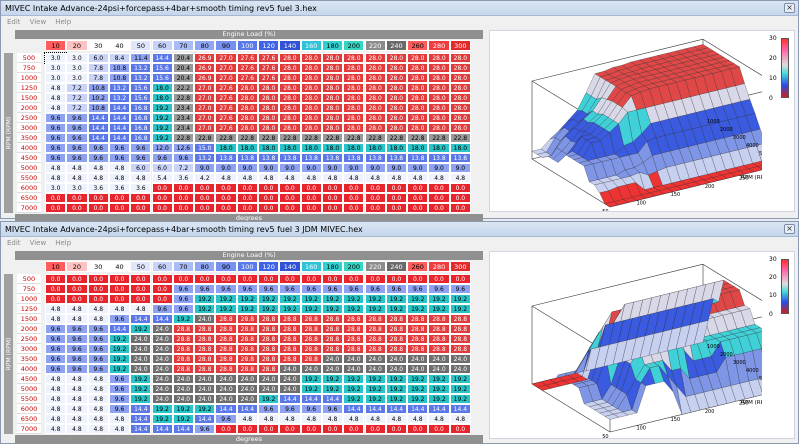  I want to click on load-header-30: 30, so click(98, 266).